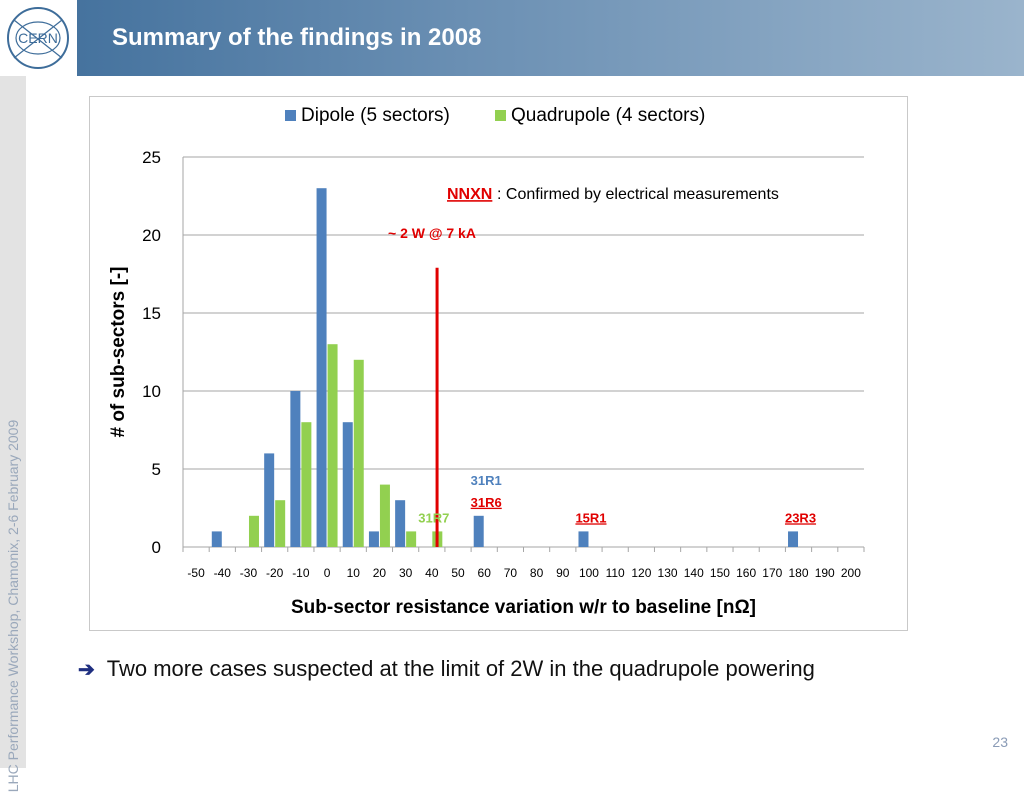 The width and height of the screenshot is (1024, 792). Describe the element at coordinates (458, 573) in the screenshot. I see `x-tick-label: 50` at that location.